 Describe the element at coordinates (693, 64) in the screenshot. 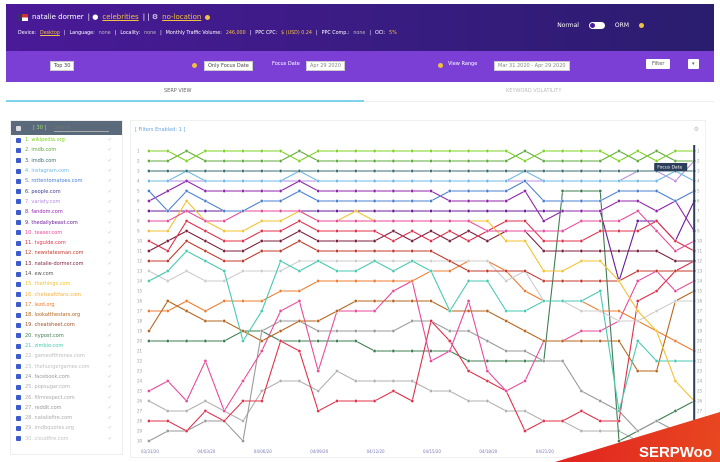

I see `more-button: ▾` at that location.